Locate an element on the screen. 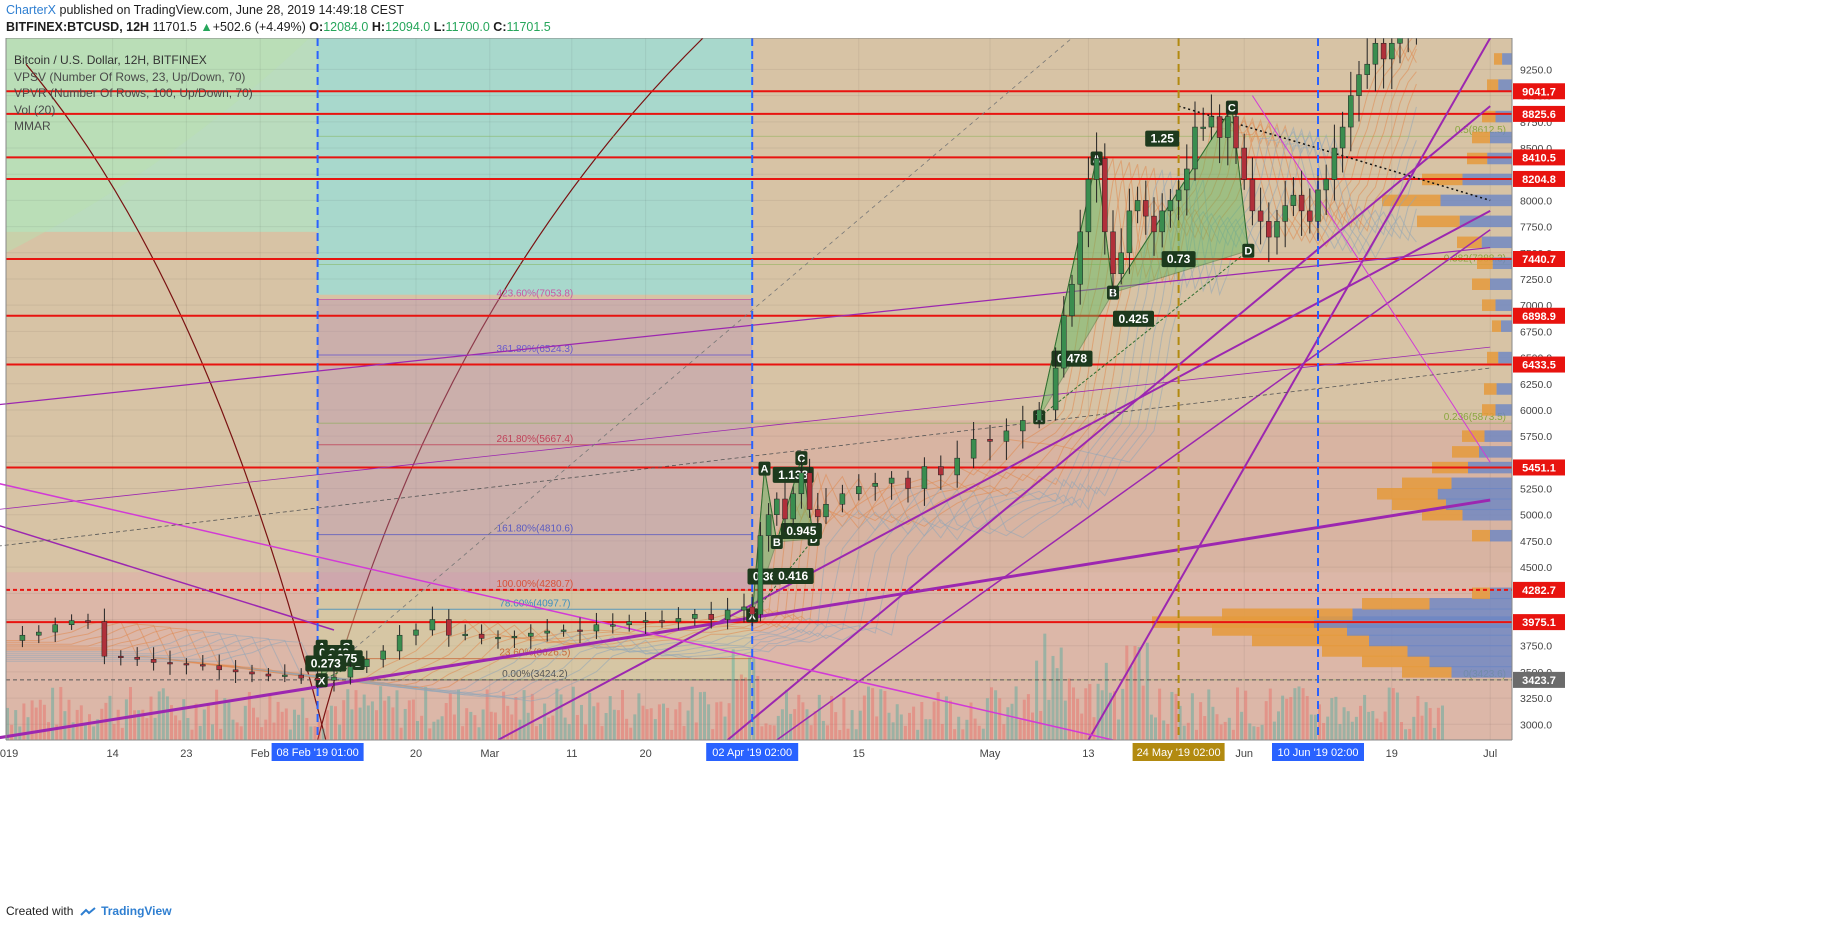 This screenshot has width=1828, height=930. volume-profile is located at coordinates (1332, 365).